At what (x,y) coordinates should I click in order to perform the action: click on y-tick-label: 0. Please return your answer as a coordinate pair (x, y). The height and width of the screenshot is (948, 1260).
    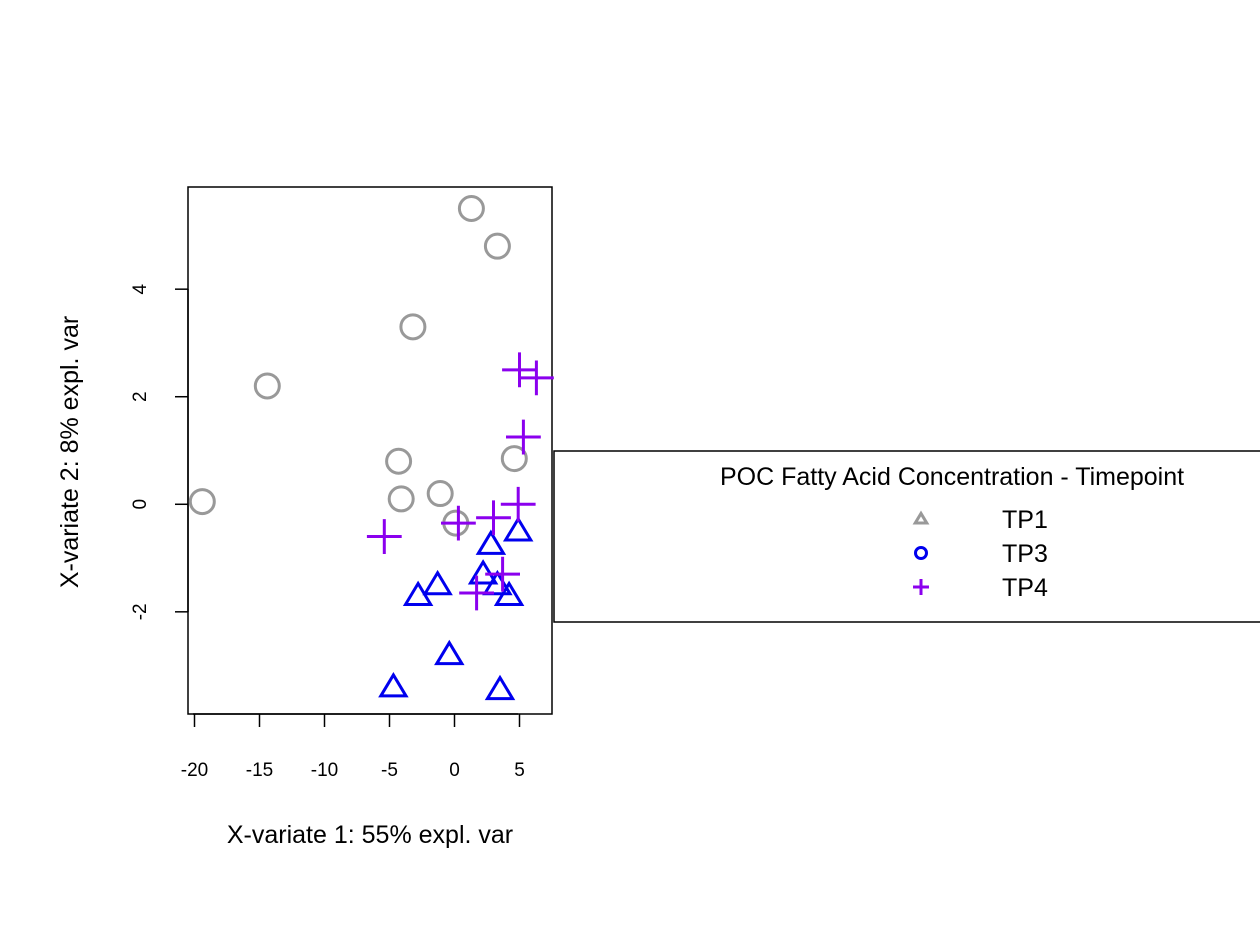
    Looking at the image, I should click on (140, 504).